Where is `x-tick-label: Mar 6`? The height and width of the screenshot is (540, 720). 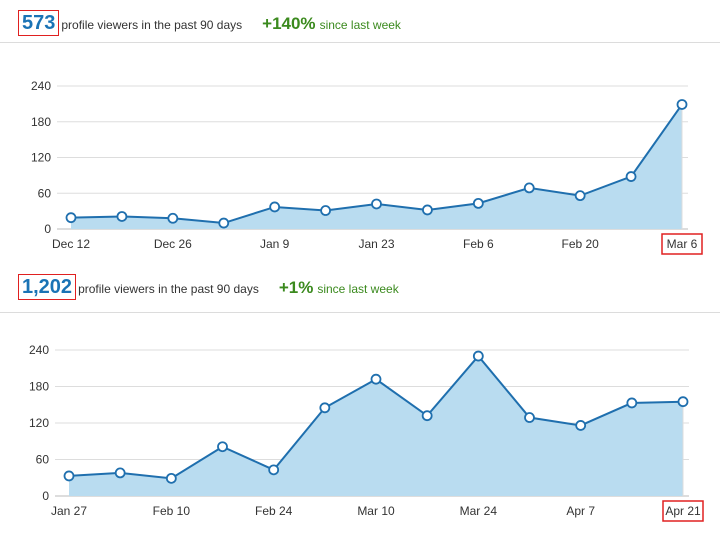
x-tick-label: Mar 6 is located at coordinates (682, 244).